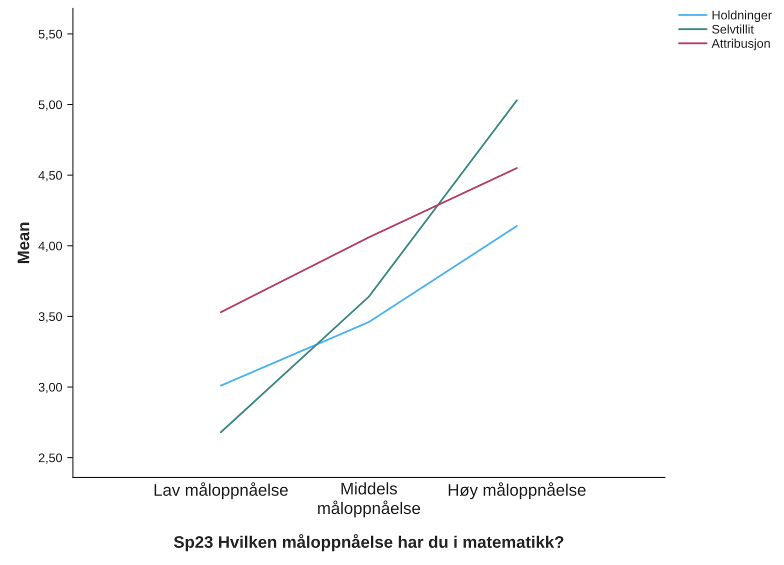 The width and height of the screenshot is (784, 565). What do you see at coordinates (50, 247) in the screenshot?
I see `y-tick-label: 4,00` at bounding box center [50, 247].